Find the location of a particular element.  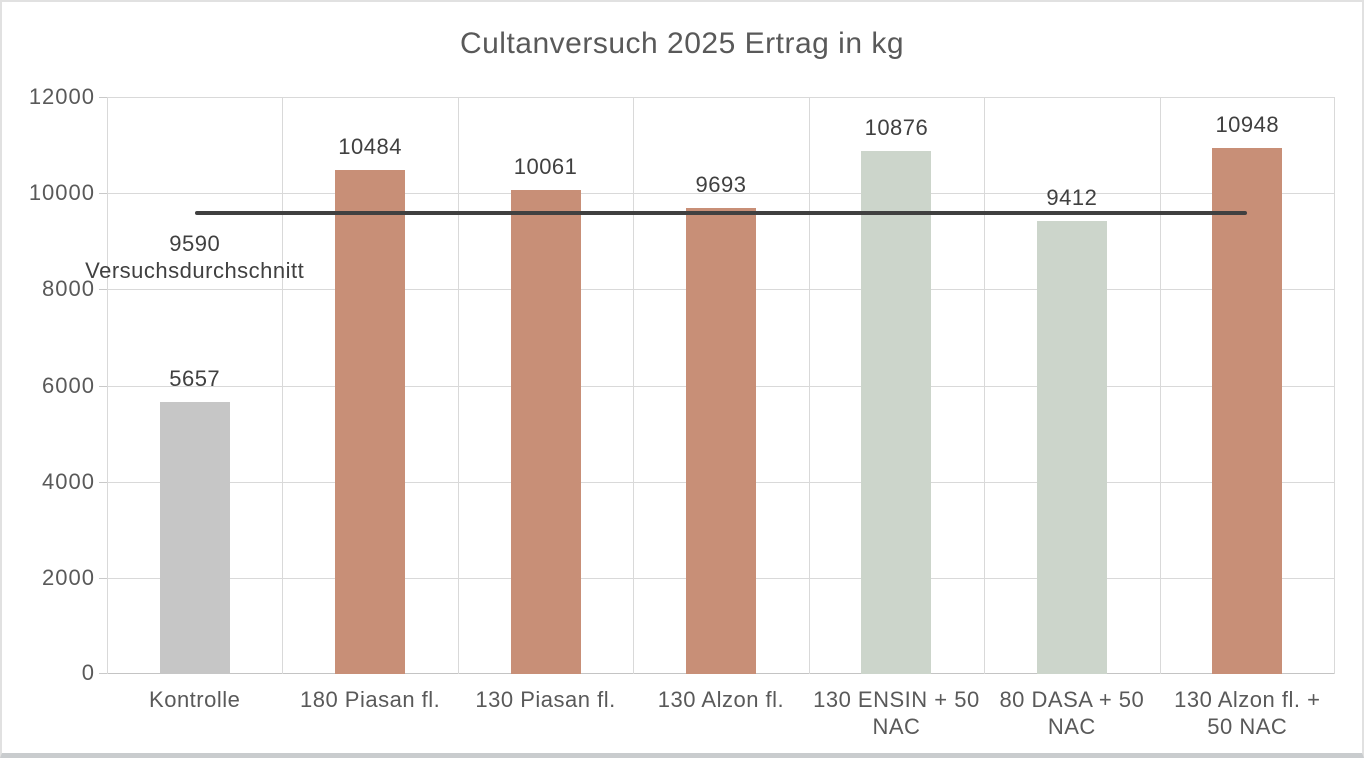

y-axis-label: 8000 is located at coordinates (68, 289).